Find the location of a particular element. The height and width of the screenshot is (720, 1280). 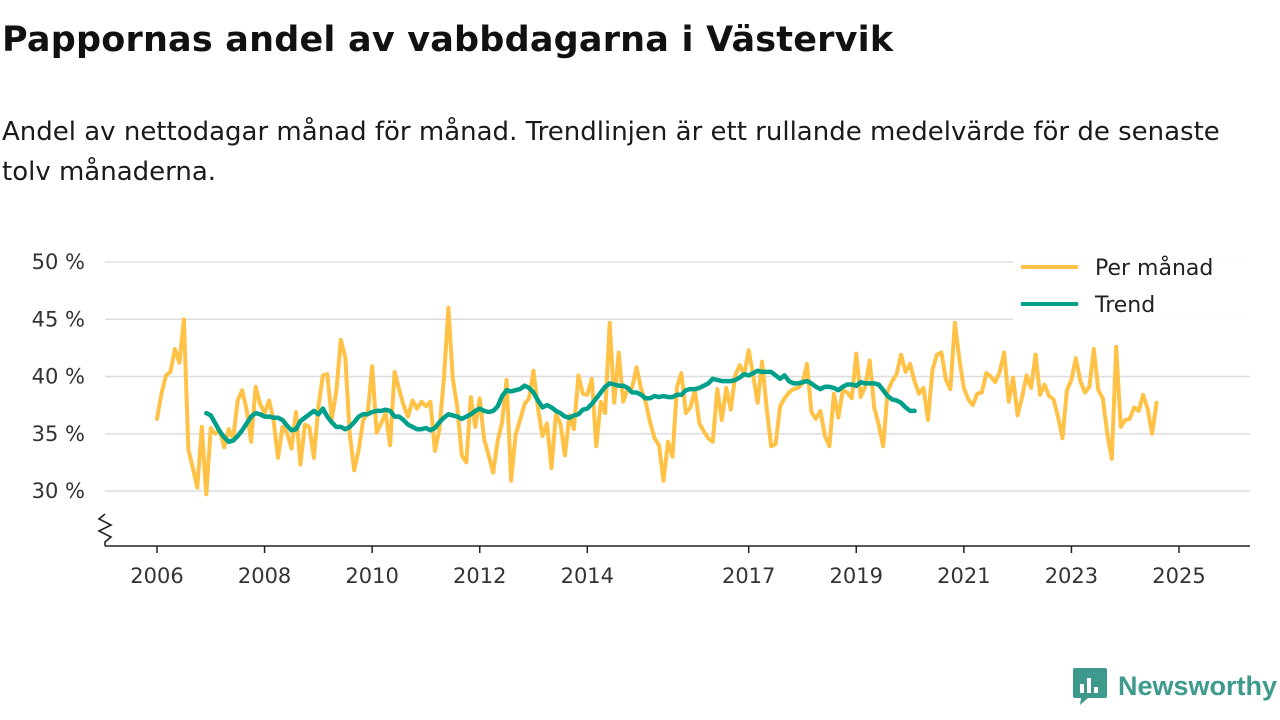

y-axis-tick-labels: 30 % 35 % 40 % 45 % 50 % is located at coordinates (58, 376).